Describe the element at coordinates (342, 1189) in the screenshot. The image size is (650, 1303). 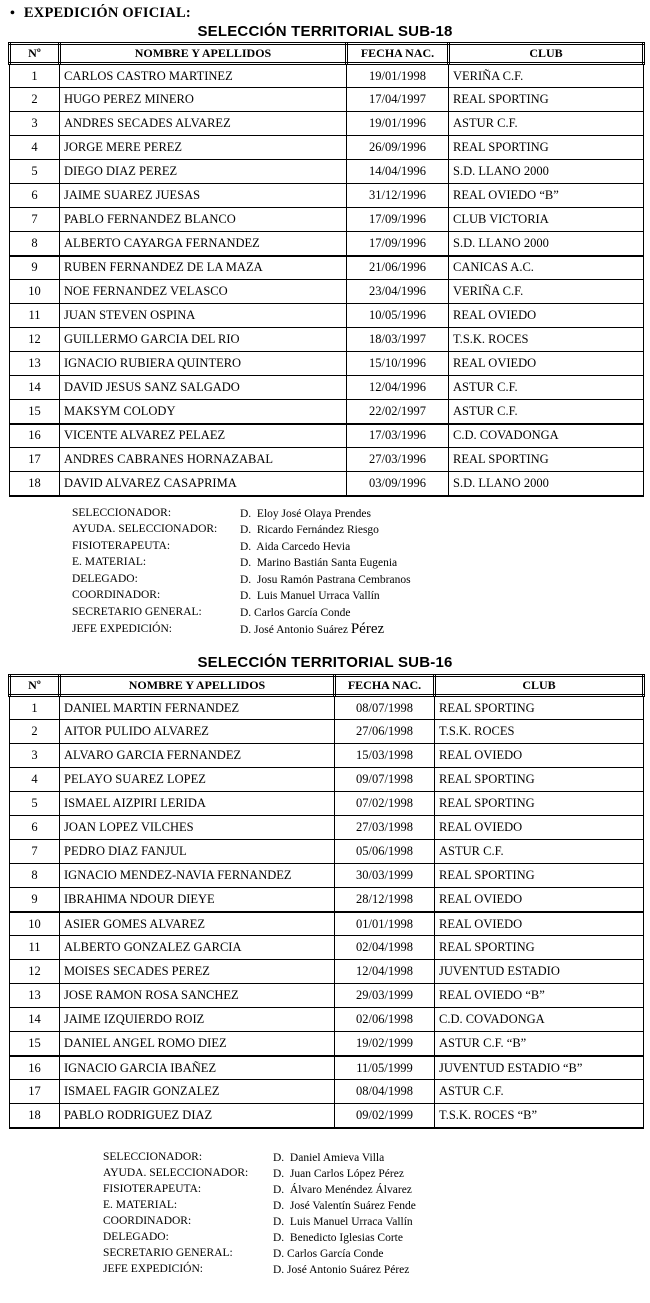
I see `staff-person: D. Álvaro Menéndez Álvarez` at that location.